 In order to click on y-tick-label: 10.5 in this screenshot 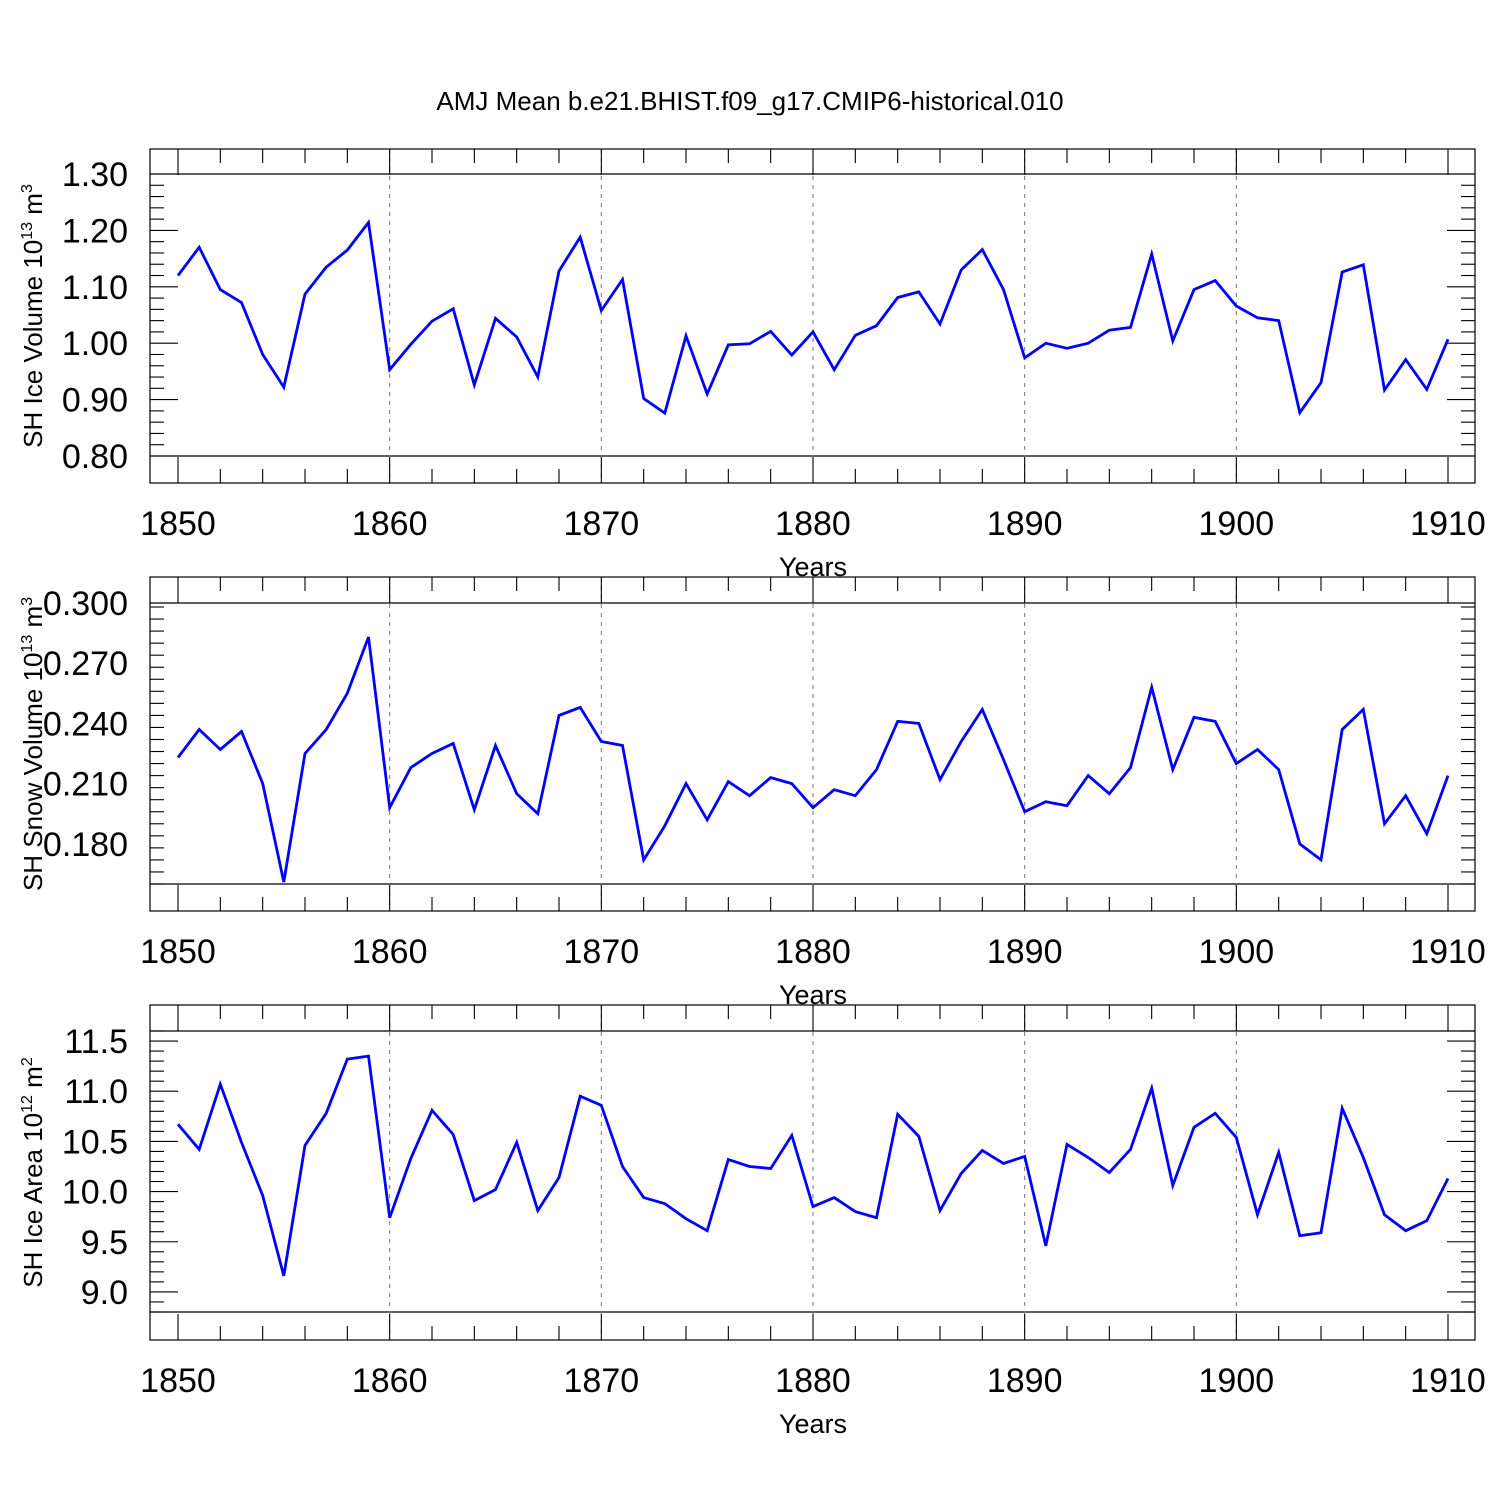, I will do `click(95, 1142)`.